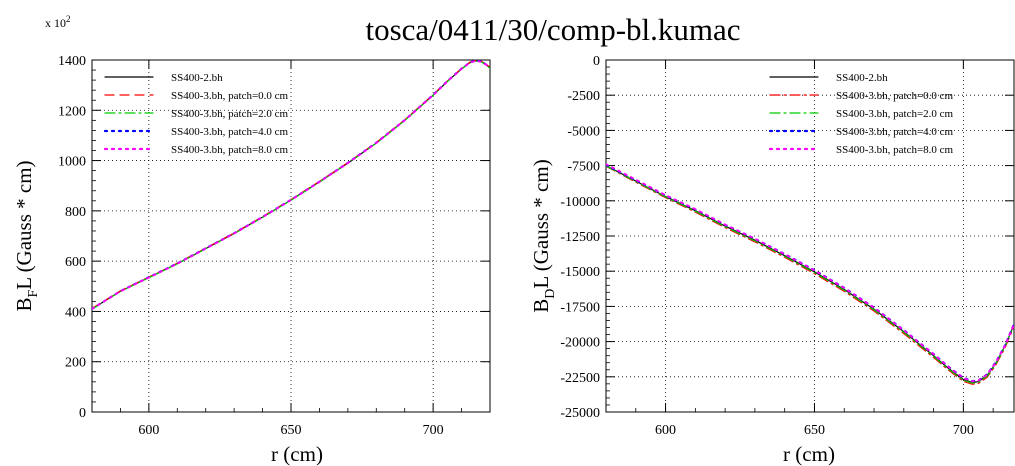 The image size is (1015, 466). I want to click on right-y-tick-label: -12500, so click(580, 237).